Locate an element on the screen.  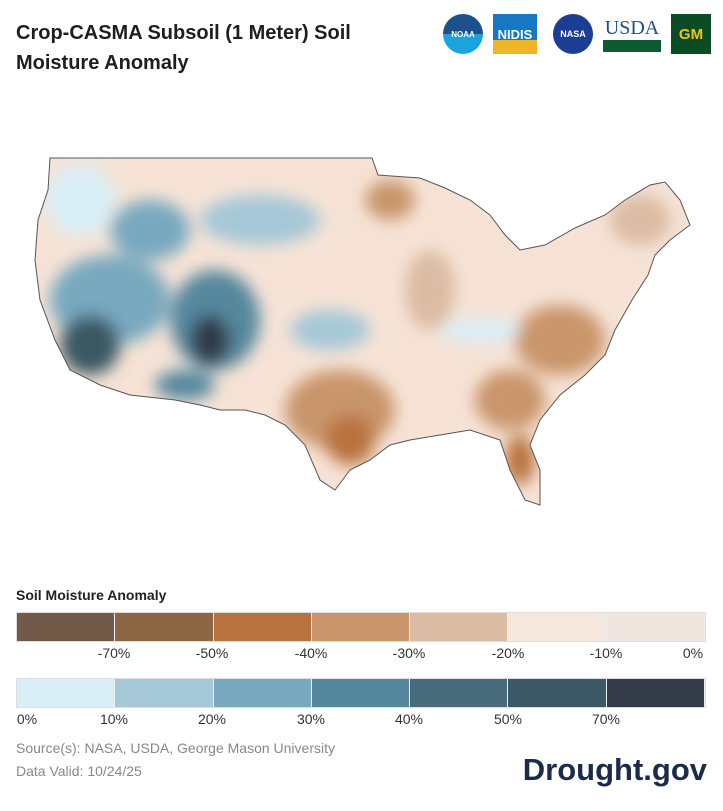
dry-tick: -40% is located at coordinates (311, 653).